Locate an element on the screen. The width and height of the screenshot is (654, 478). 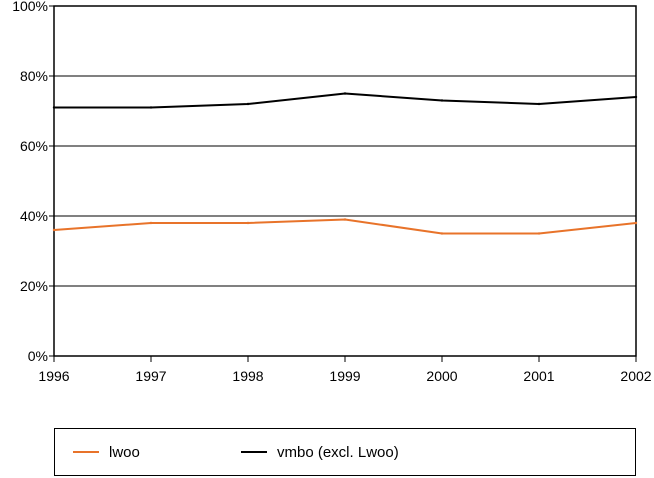
y-tick-label-2: 40% is located at coordinates (34, 216).